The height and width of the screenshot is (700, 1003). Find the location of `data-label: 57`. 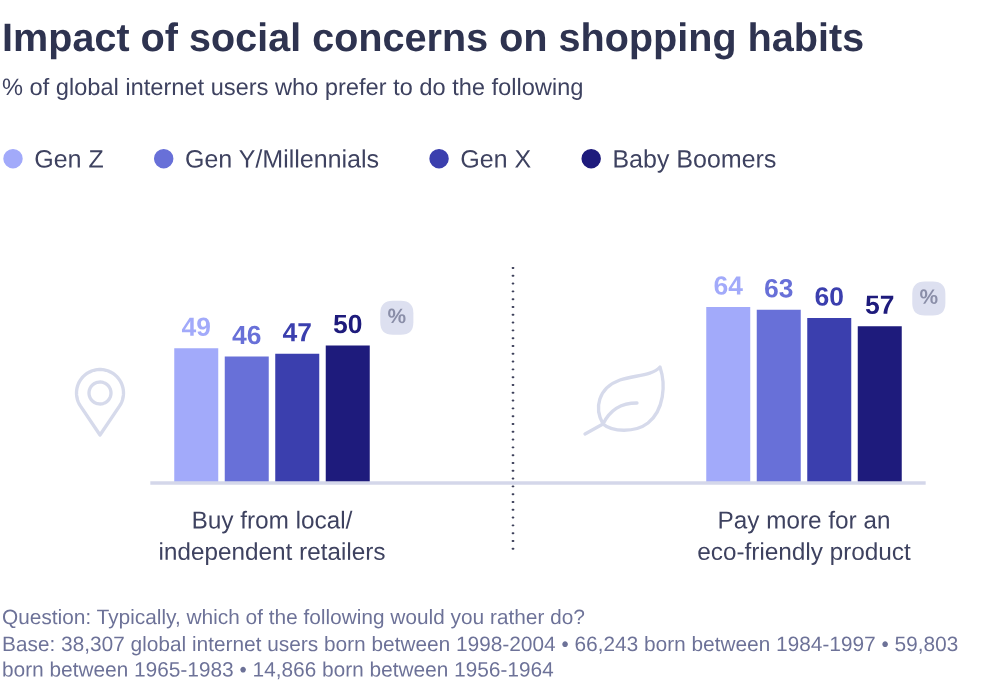

data-label: 57 is located at coordinates (879, 305).